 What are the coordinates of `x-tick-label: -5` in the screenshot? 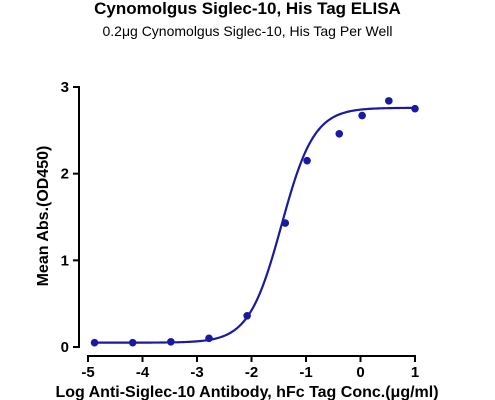 It's located at (87, 372).